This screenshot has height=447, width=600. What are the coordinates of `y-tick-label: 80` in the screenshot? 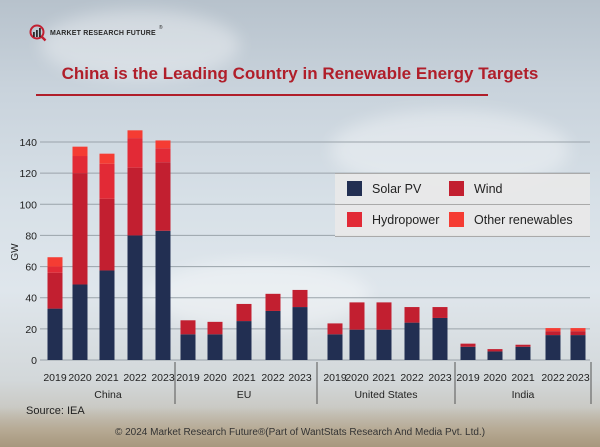 It's located at (31, 236).